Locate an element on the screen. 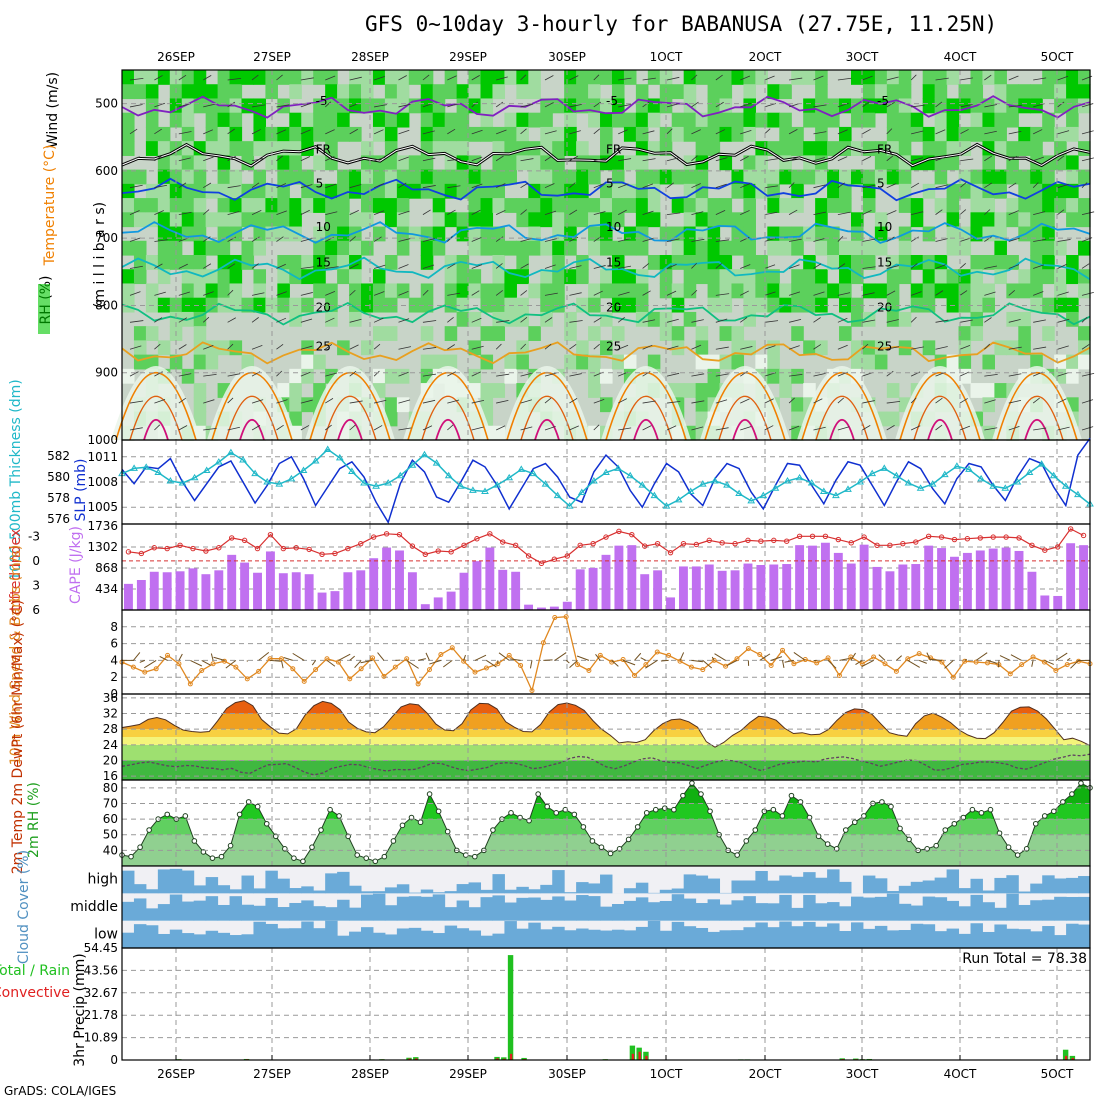 This screenshot has height=1100, width=1100. precip-convective-label: Convective is located at coordinates (35, 993).